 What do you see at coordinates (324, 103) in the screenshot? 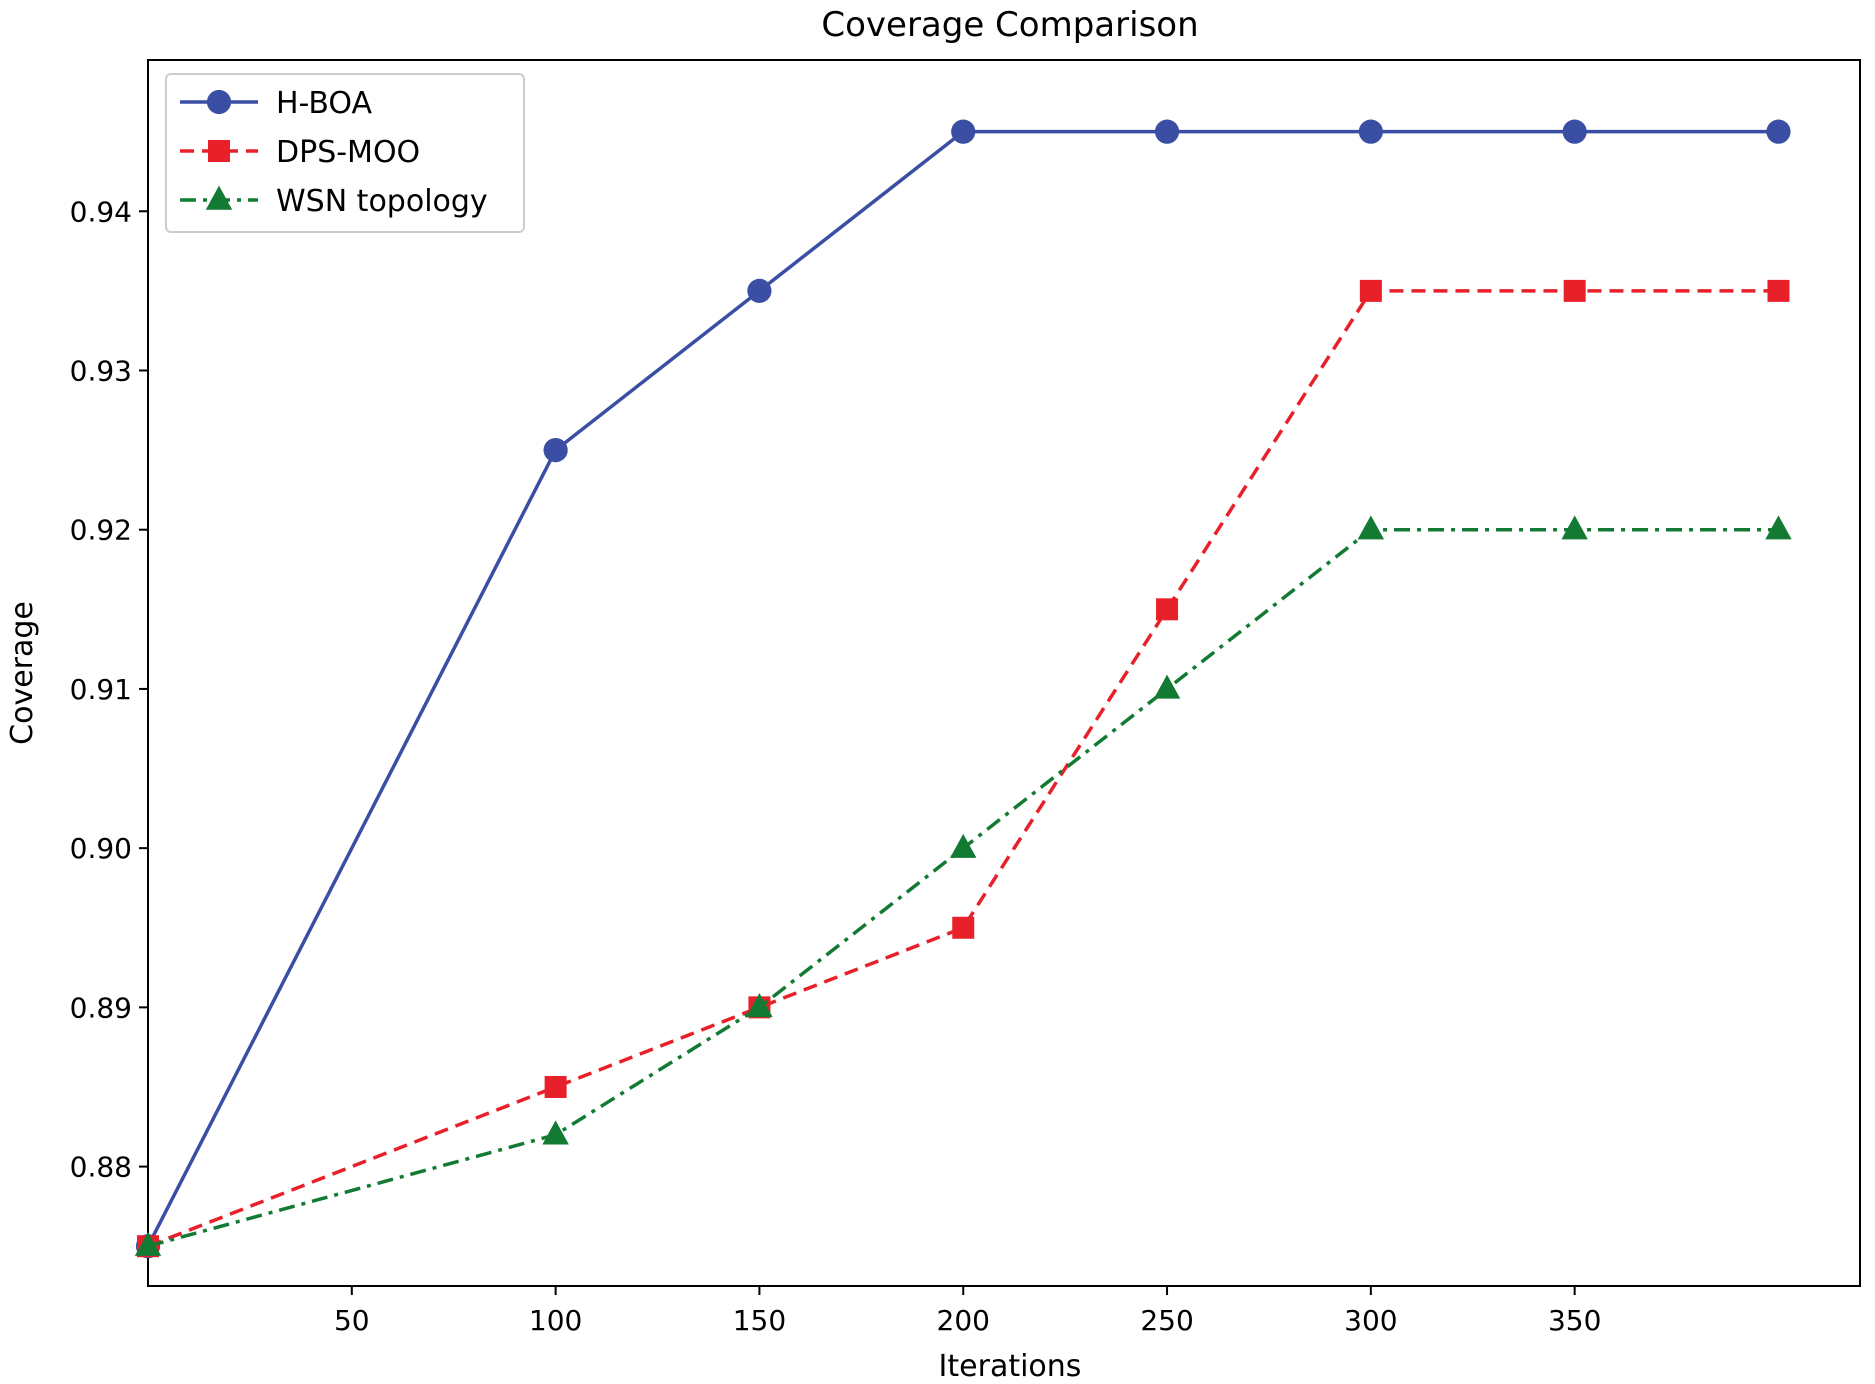
I see `legend-label: H-BOA` at bounding box center [324, 103].